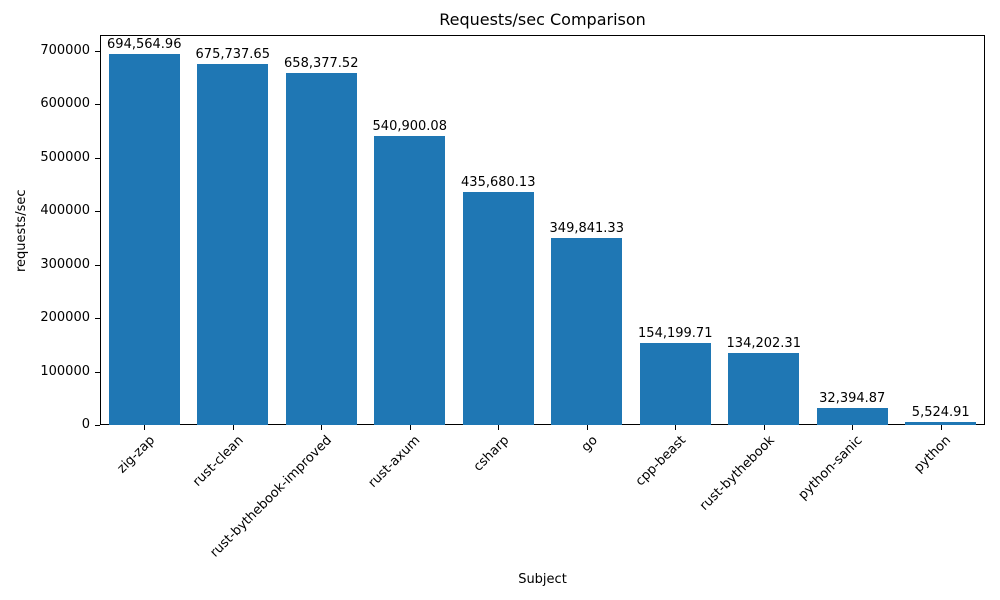 The height and width of the screenshot is (600, 1000). What do you see at coordinates (321, 64) in the screenshot?
I see `bar-value-label: 658,377.52` at bounding box center [321, 64].